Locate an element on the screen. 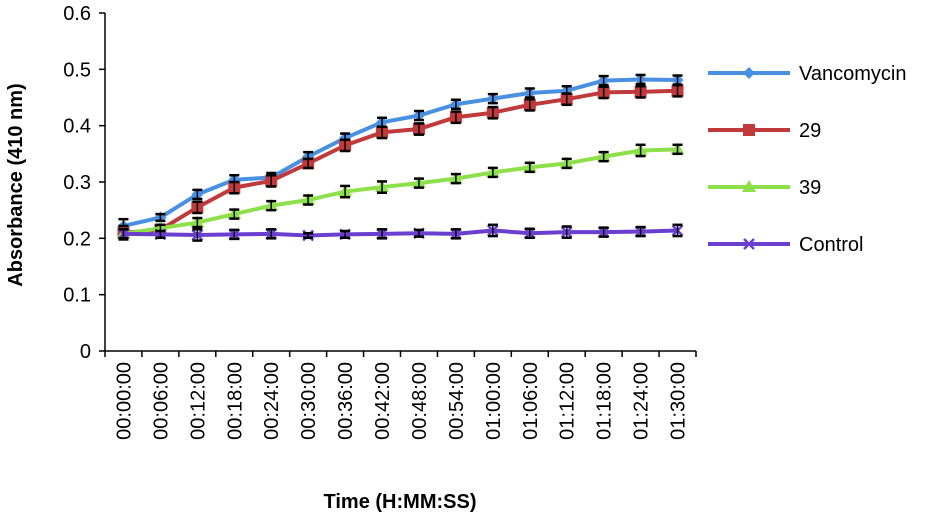 This screenshot has height=527, width=945. legend-item: Vancomycin is located at coordinates (807, 74).